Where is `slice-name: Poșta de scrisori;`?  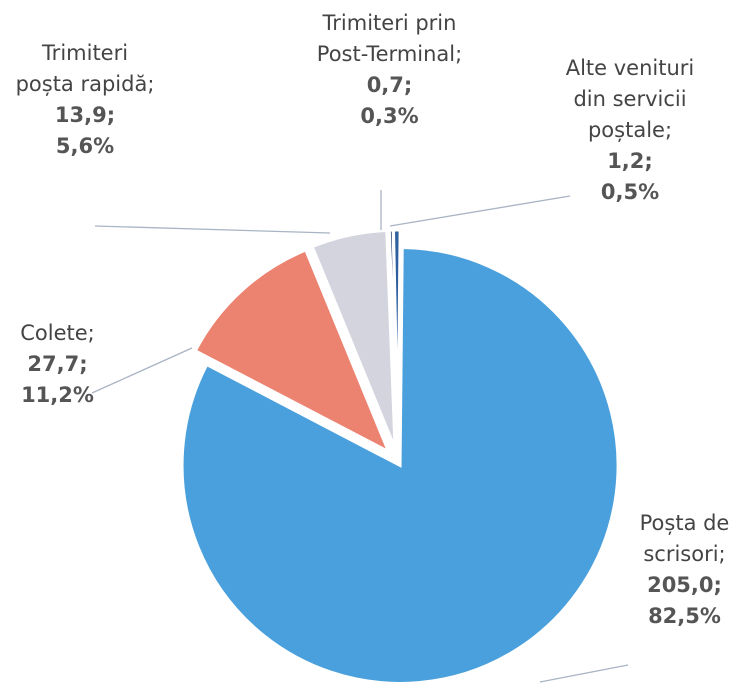 slice-name: Poșta de scrisori; is located at coordinates (684, 538).